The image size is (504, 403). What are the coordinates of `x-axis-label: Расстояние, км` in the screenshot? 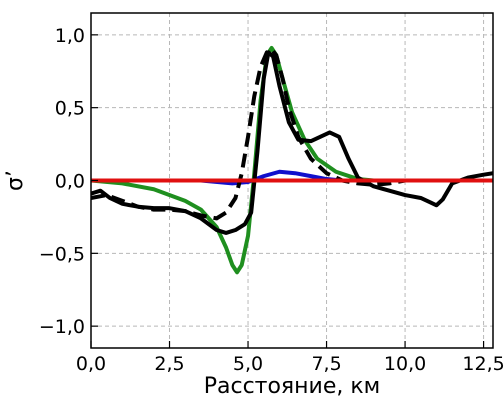 It's located at (292, 386).